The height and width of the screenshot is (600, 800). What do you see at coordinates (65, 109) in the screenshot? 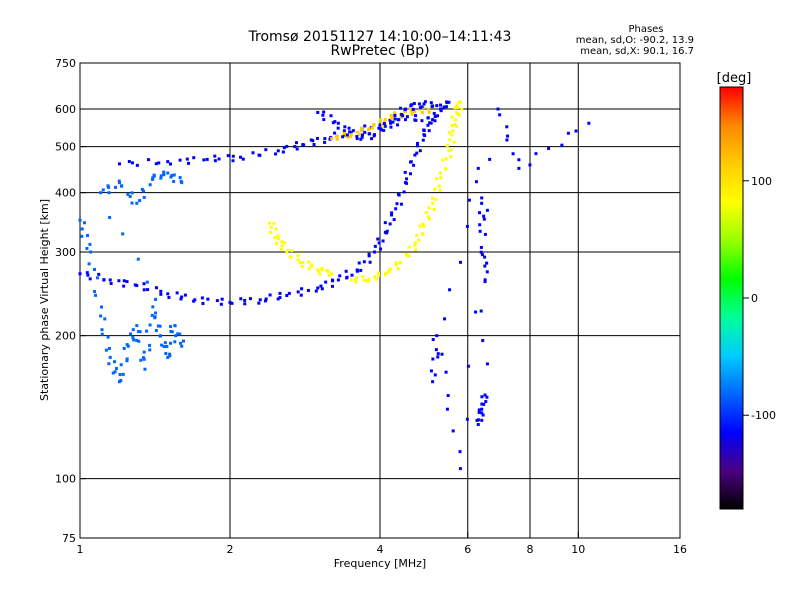
I see `y-tick-label: 600` at bounding box center [65, 109].